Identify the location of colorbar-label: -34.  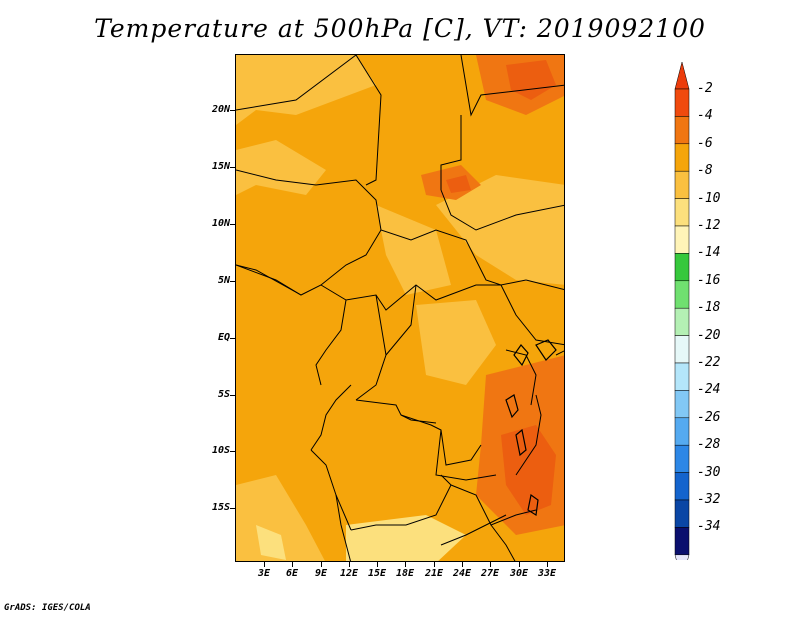
(709, 527).